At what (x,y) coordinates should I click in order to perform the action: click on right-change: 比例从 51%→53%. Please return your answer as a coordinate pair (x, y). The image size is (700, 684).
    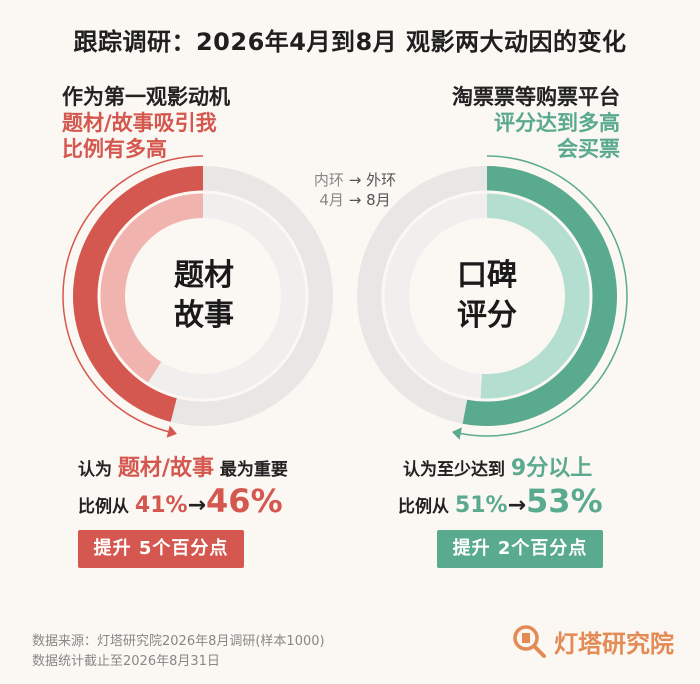
    Looking at the image, I should click on (500, 501).